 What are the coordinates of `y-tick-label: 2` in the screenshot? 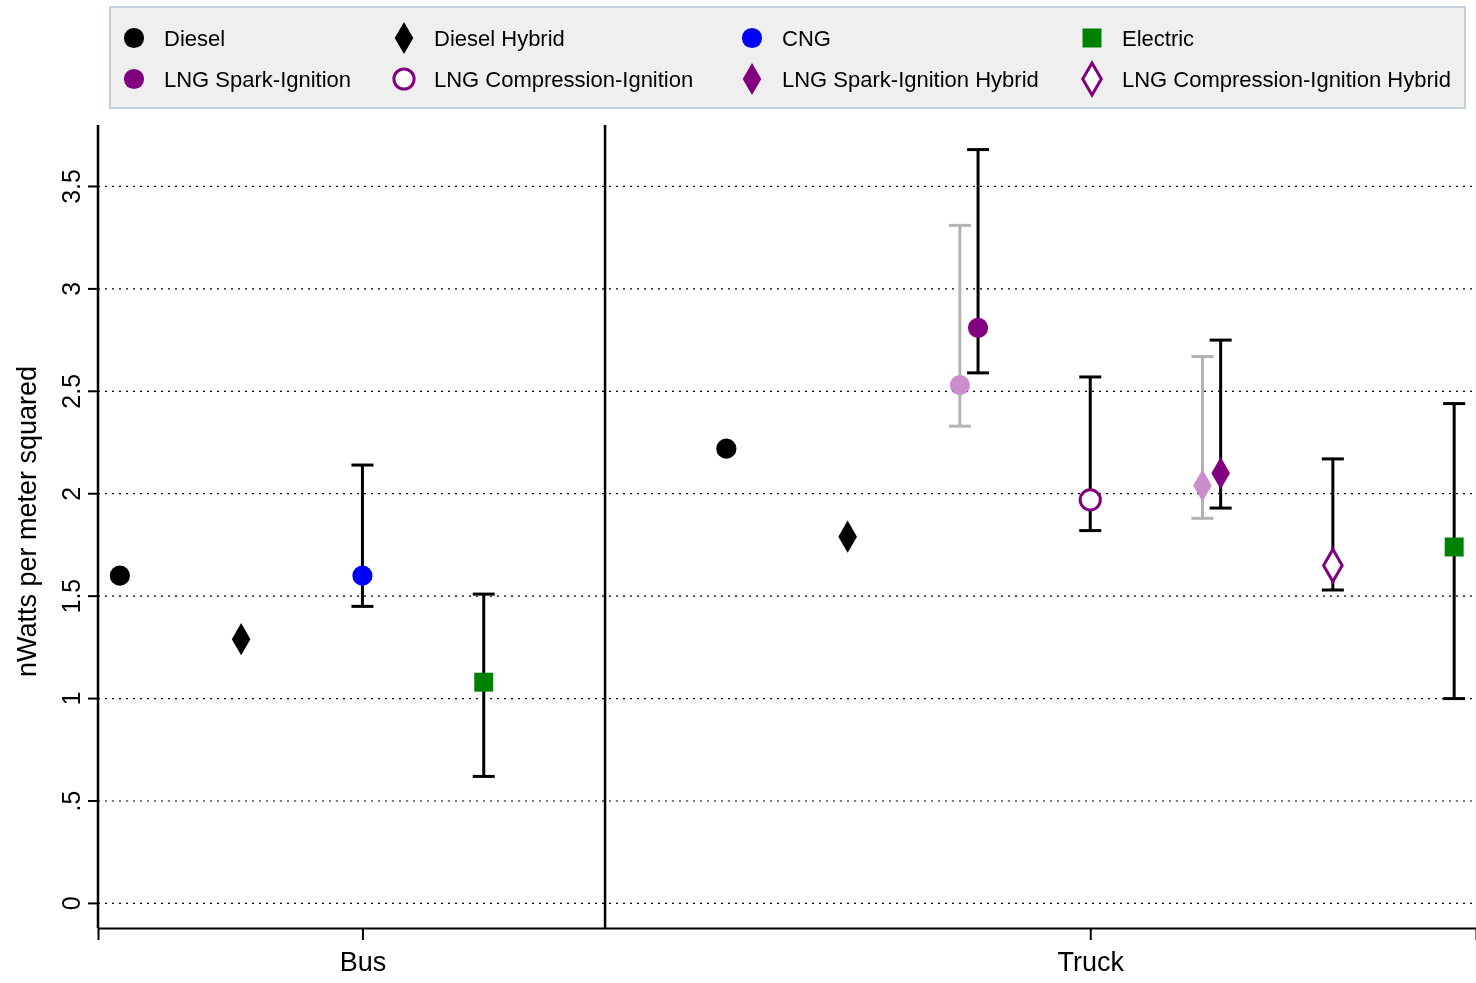 It's located at (71, 493).